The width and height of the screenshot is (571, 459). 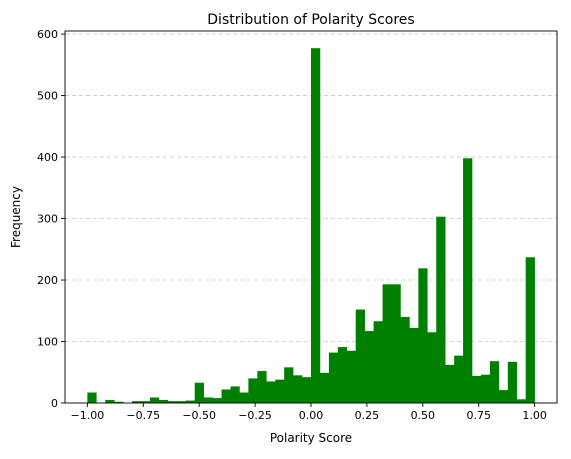 What do you see at coordinates (255, 415) in the screenshot?
I see `x-tick-label-3: −0.25` at bounding box center [255, 415].